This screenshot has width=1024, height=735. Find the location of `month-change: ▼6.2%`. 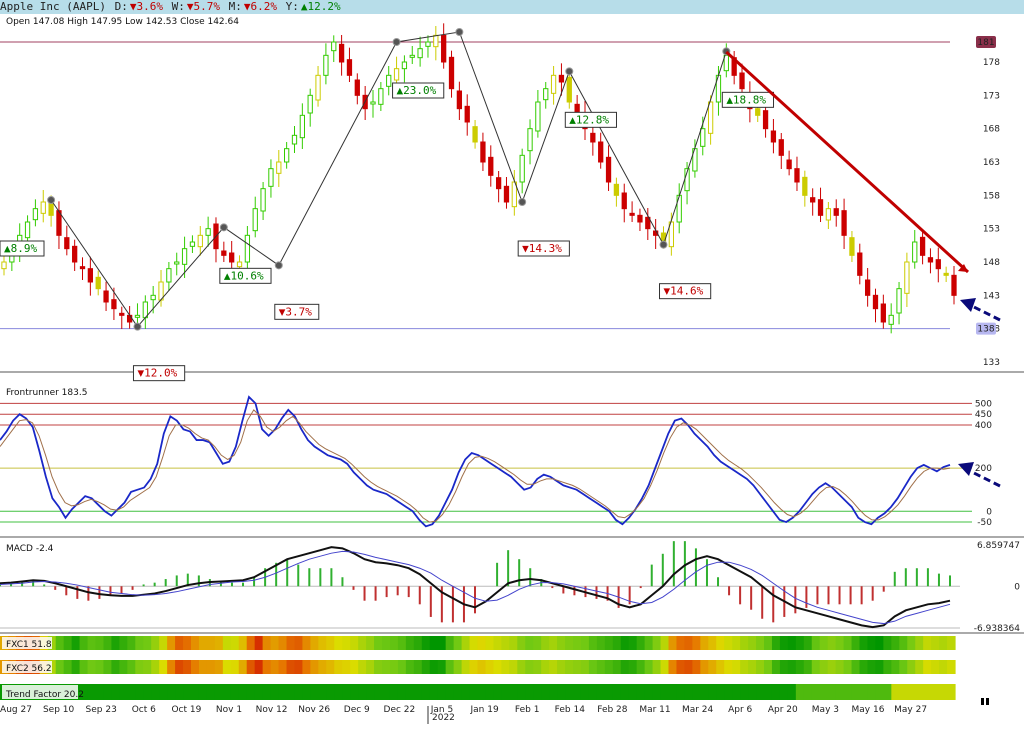

month-change: ▼6.2% is located at coordinates (260, 6).